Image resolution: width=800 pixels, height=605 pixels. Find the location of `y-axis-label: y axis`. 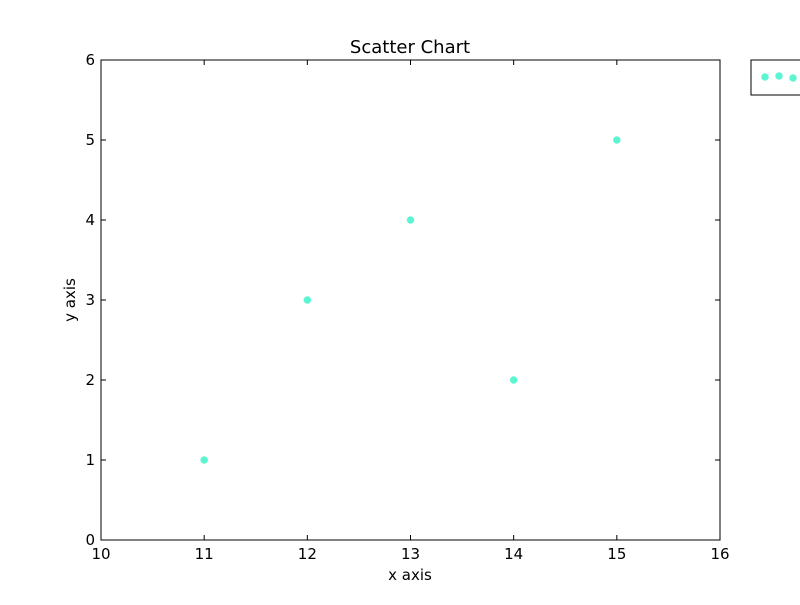

y-axis-label: y axis is located at coordinates (70, 300).